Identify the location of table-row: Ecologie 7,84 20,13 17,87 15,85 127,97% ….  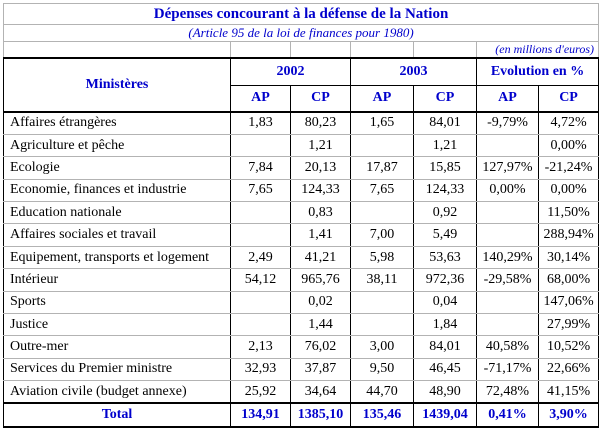
(301, 168).